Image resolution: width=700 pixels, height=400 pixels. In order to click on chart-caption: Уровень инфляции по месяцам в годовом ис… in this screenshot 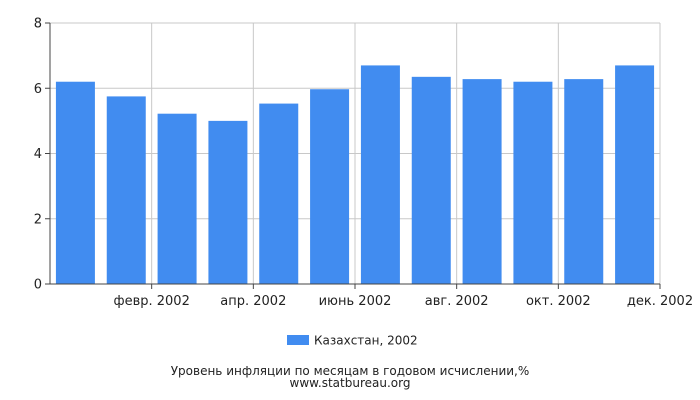, I will do `click(350, 371)`.